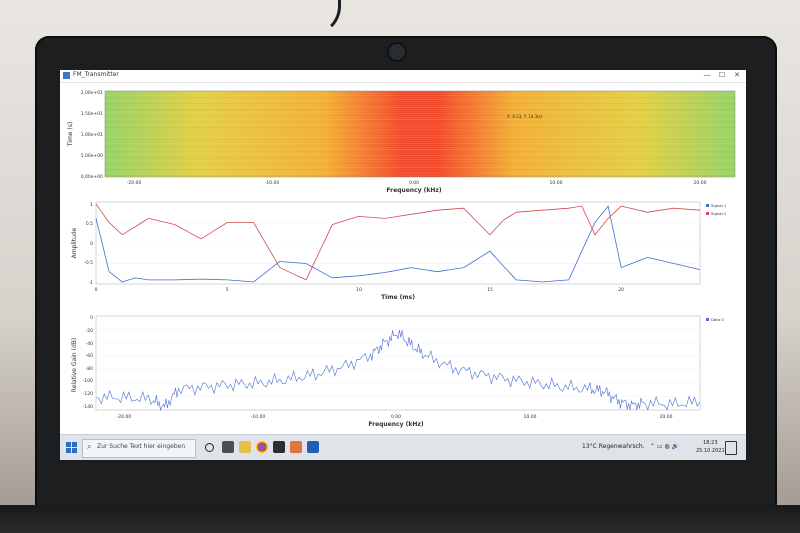  Describe the element at coordinates (490, 290) in the screenshot. I see `amplitude-xtick: 15` at that location.